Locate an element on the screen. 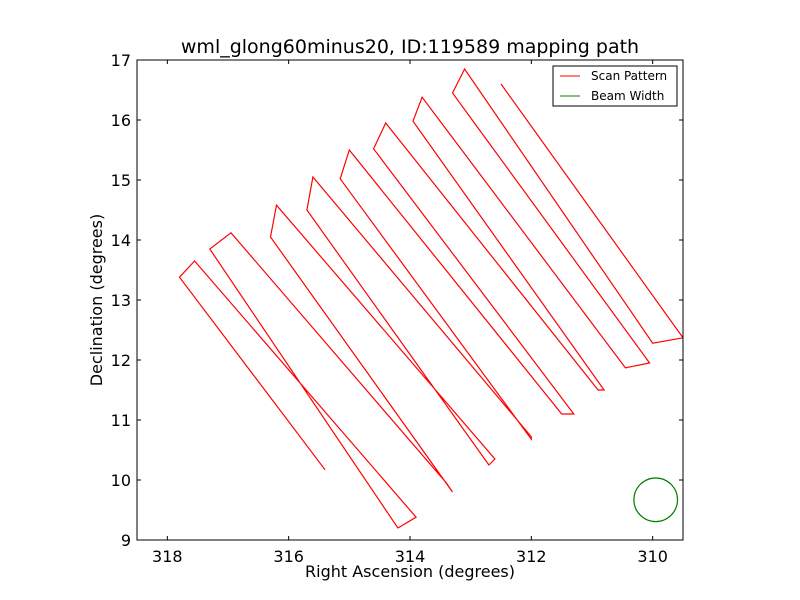 The width and height of the screenshot is (800, 600). y-axis-label: Declination (degrees) is located at coordinates (96, 300).